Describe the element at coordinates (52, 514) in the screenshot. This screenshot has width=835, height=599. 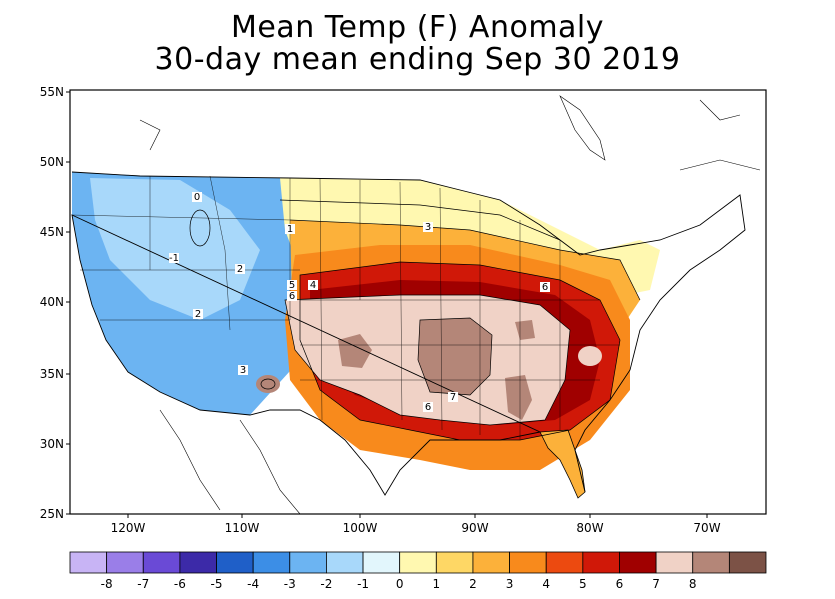
I see `lat-tick-label: 25N` at that location.